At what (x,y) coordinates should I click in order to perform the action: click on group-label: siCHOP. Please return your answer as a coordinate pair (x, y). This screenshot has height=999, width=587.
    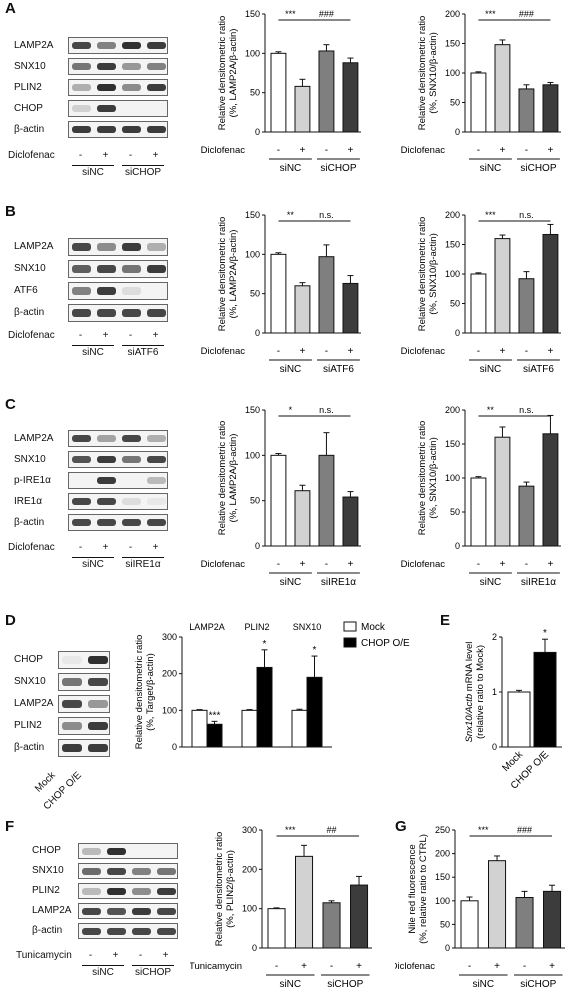
    Looking at the image, I should click on (338, 168).